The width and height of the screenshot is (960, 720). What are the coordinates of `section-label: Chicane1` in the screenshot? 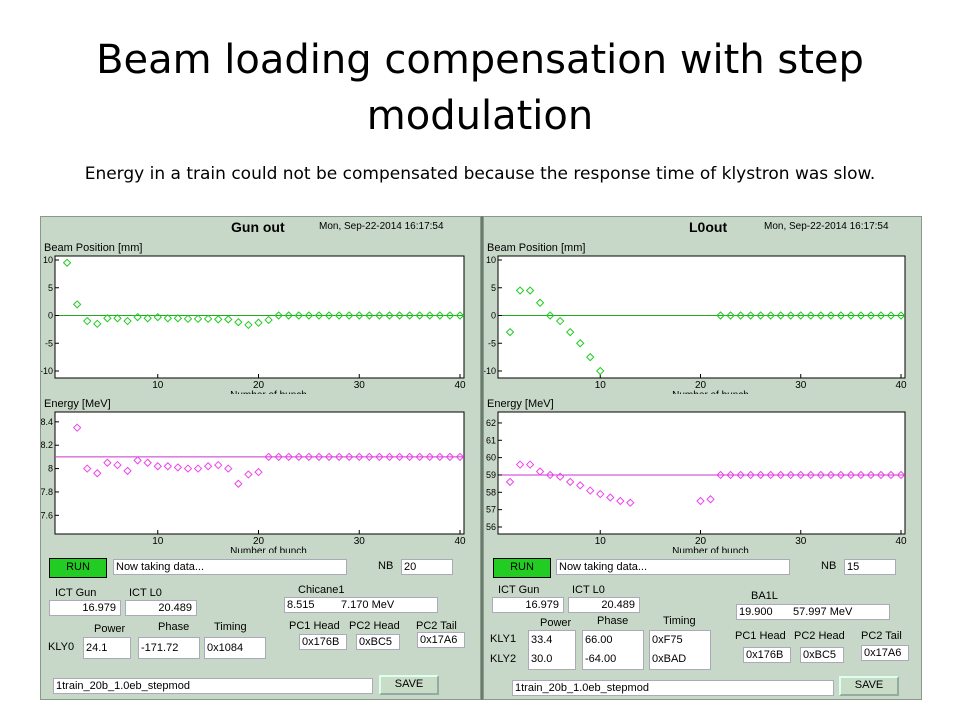 It's located at (321, 590).